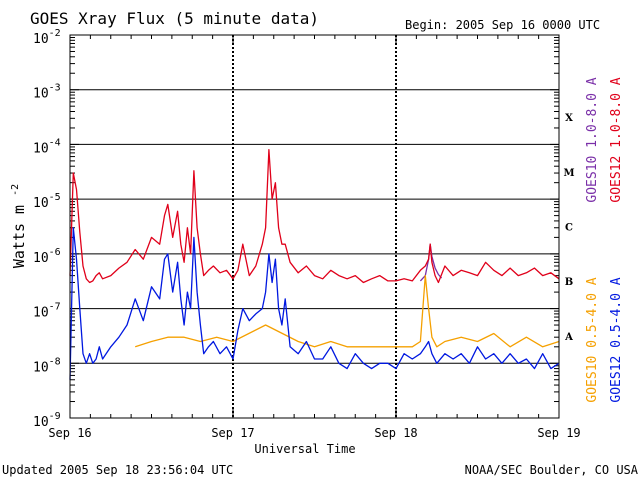  What do you see at coordinates (616, 139) in the screenshot?
I see `legend-entry: GOES12 1.0-8.0 A` at bounding box center [616, 139].